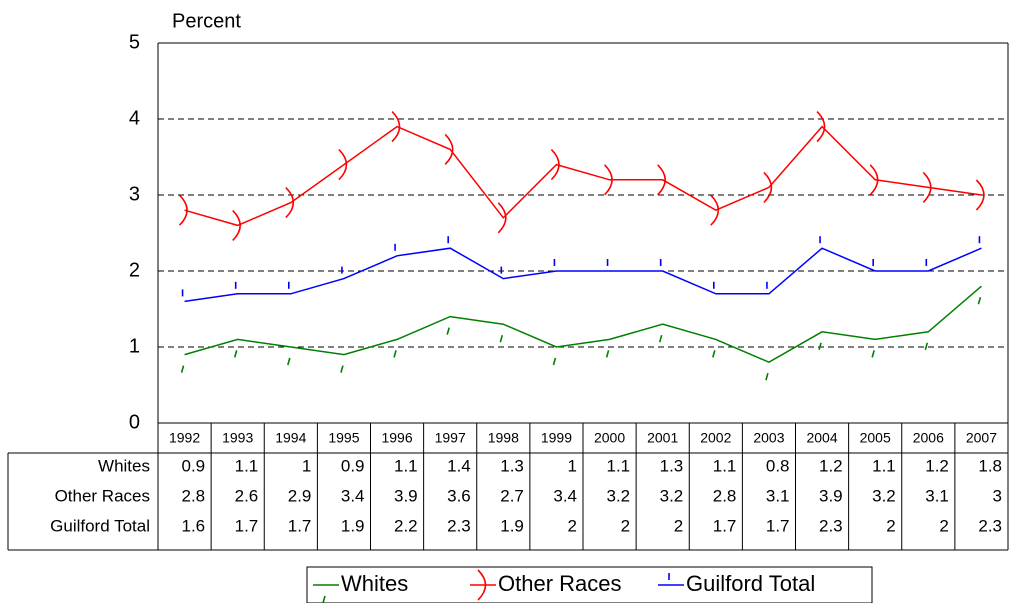 The image size is (1013, 603). I want to click on y-tick-label: 3, so click(134, 194).